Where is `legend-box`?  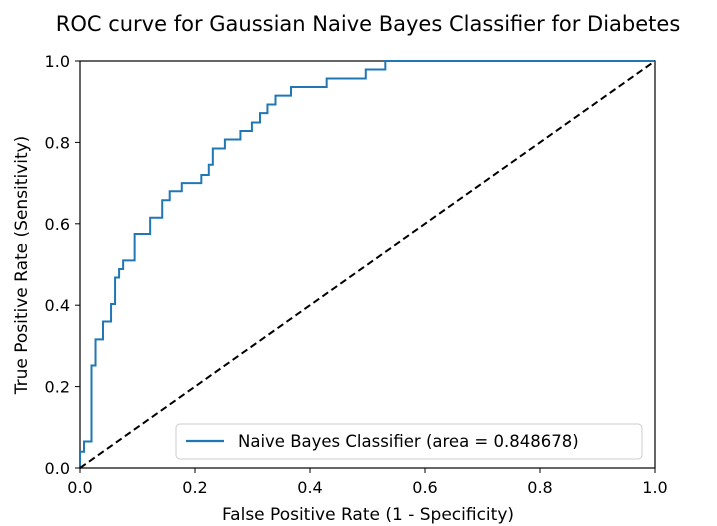
legend-box is located at coordinates (409, 441).